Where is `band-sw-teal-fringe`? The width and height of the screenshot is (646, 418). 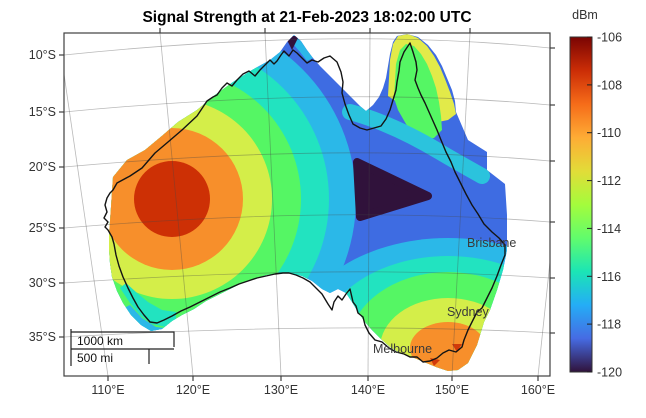 band-sw-teal-fringe is located at coordinates (148, 305).